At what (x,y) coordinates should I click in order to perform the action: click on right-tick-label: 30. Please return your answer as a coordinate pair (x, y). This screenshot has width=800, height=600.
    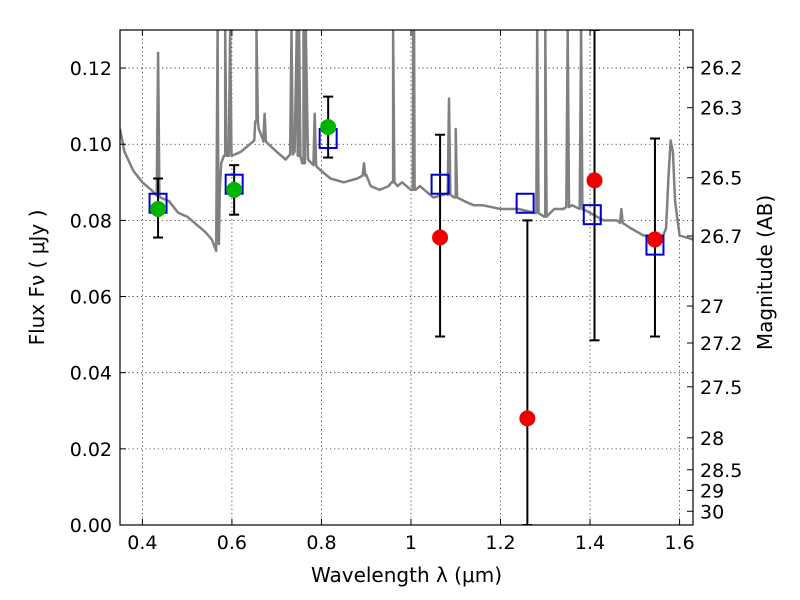
    Looking at the image, I should click on (712, 512).